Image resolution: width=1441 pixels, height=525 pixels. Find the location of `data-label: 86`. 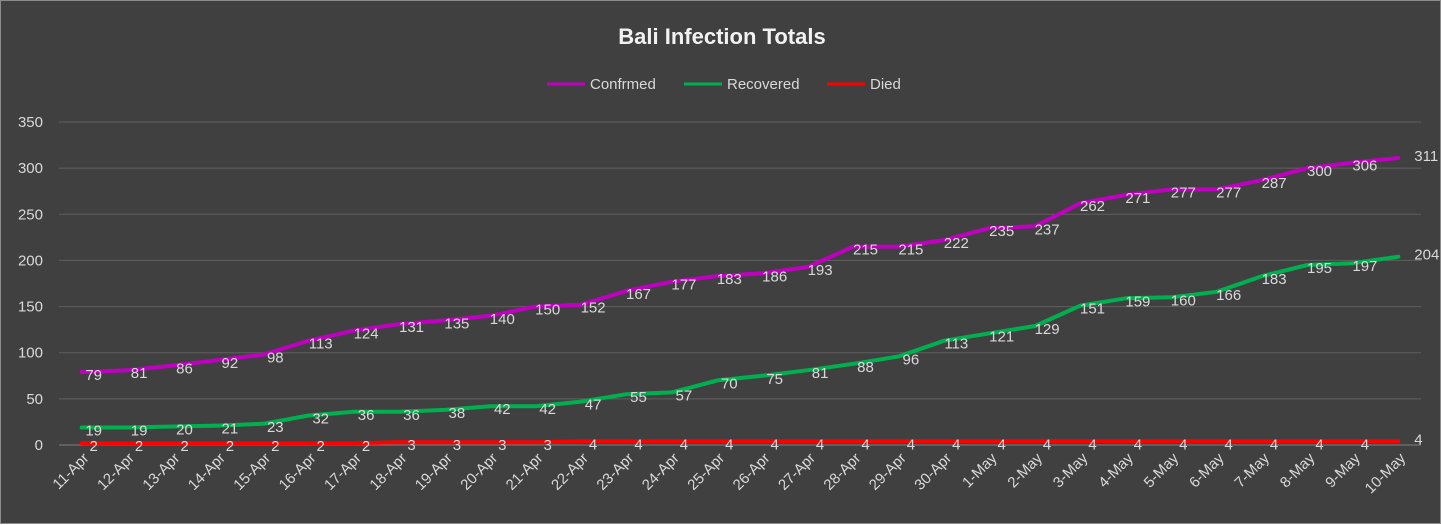

data-label: 86 is located at coordinates (184, 369).